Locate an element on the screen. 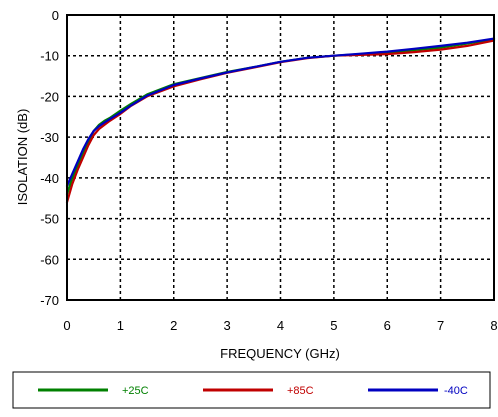 Image resolution: width=498 pixels, height=417 pixels. y-tick-label: -20 is located at coordinates (49, 96).